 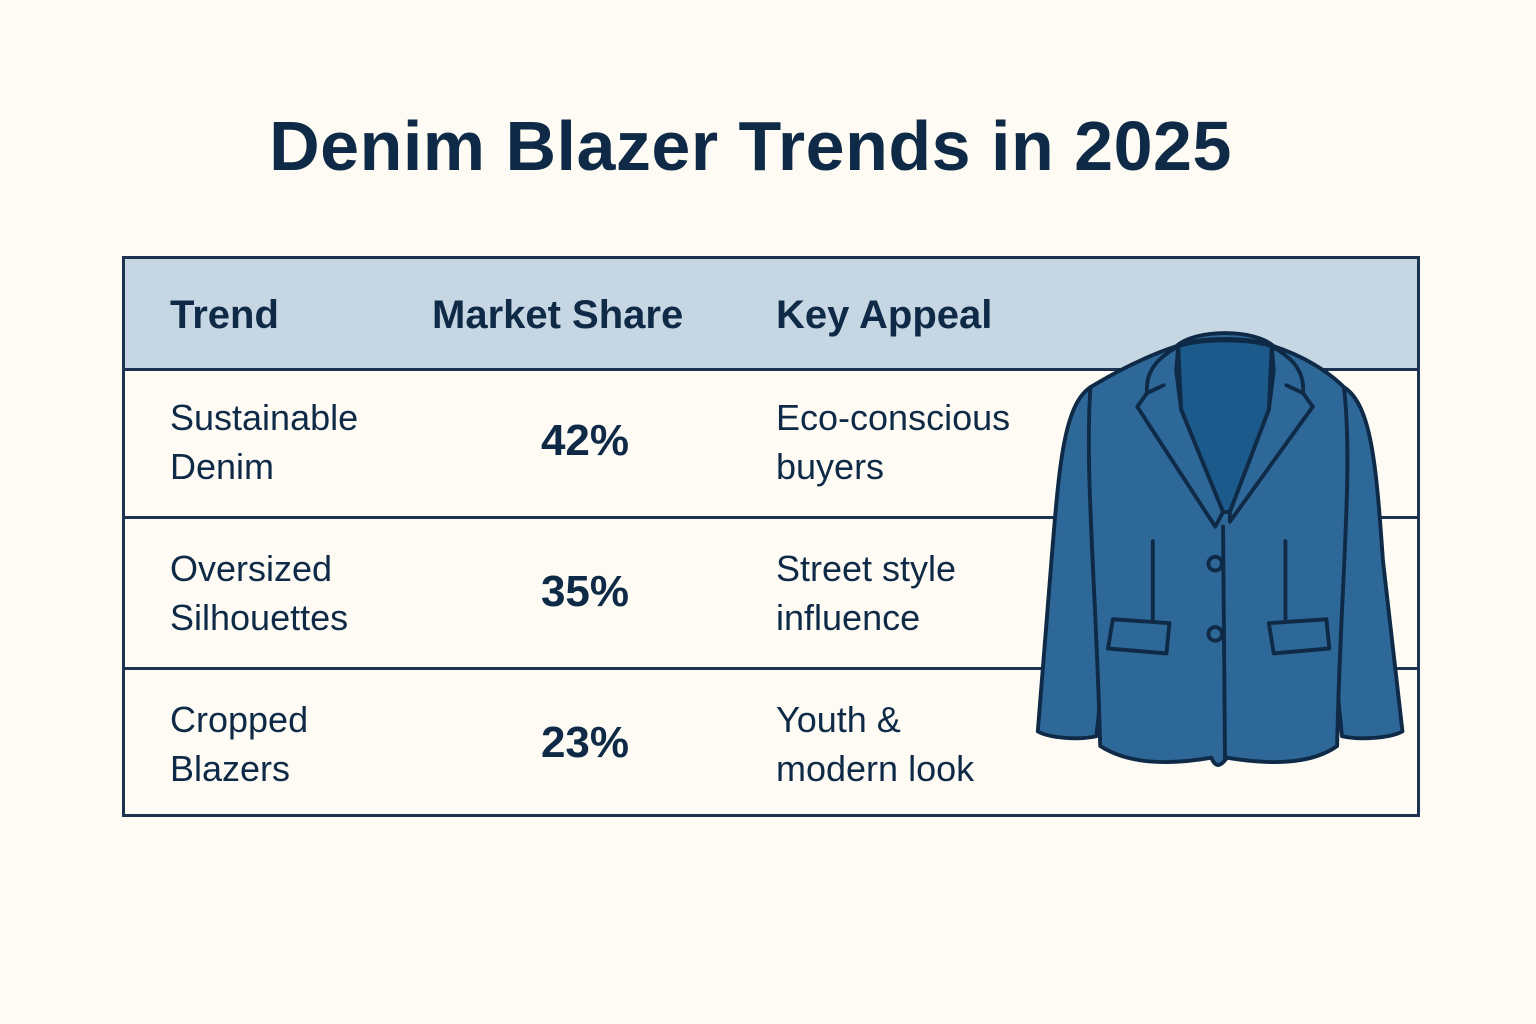 I want to click on trend-cell: Cropped Blazers, so click(x=239, y=744).